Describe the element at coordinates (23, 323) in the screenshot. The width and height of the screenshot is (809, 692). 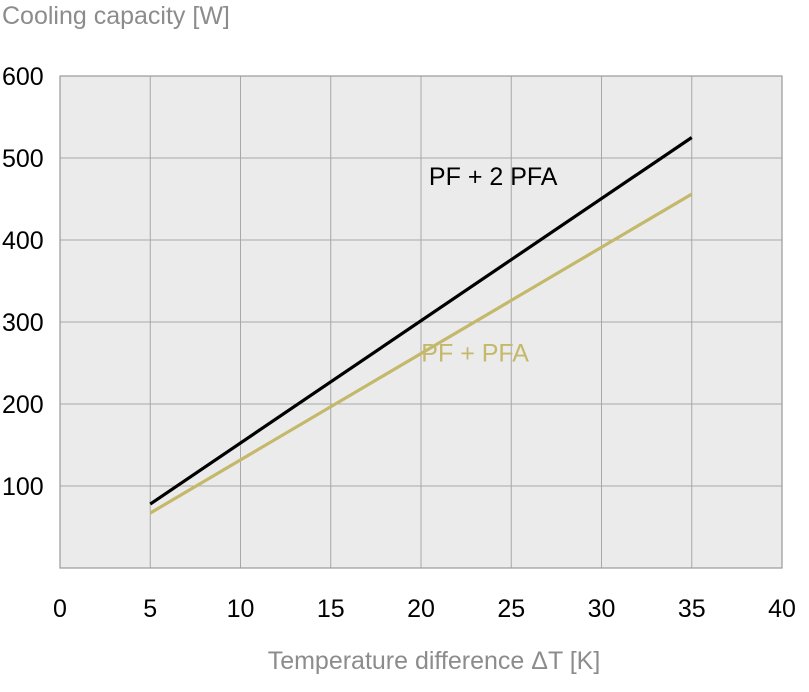
I see `y-tick-label: 300` at that location.